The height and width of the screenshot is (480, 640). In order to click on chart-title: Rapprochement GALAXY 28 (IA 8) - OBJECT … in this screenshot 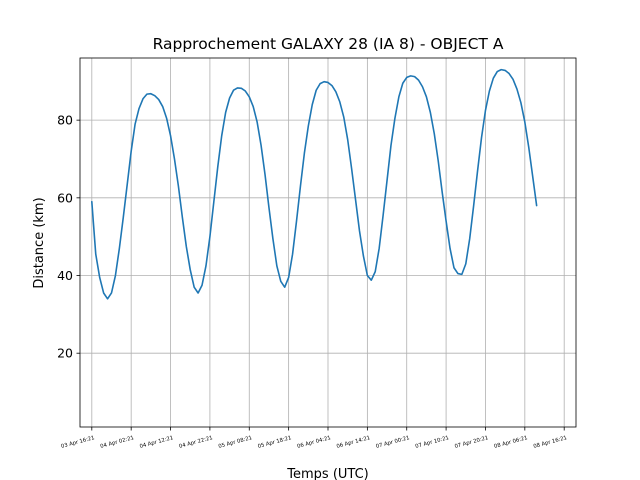, I will do `click(328, 44)`.